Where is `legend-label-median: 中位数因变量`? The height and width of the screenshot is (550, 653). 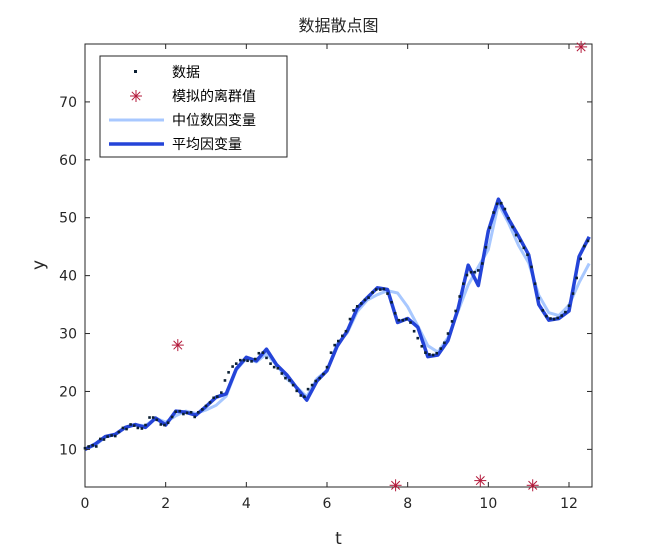
legend-label-median: 中位数因变量 is located at coordinates (214, 121).